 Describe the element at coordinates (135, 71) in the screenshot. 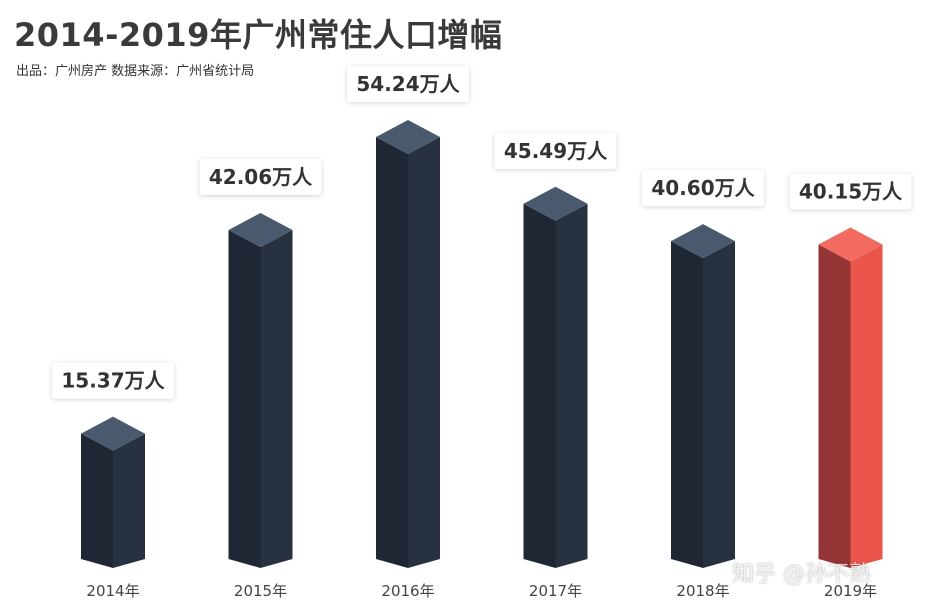

I see `chart-subtitle: 出品：广州房产 数据来源：广州省统计局` at that location.